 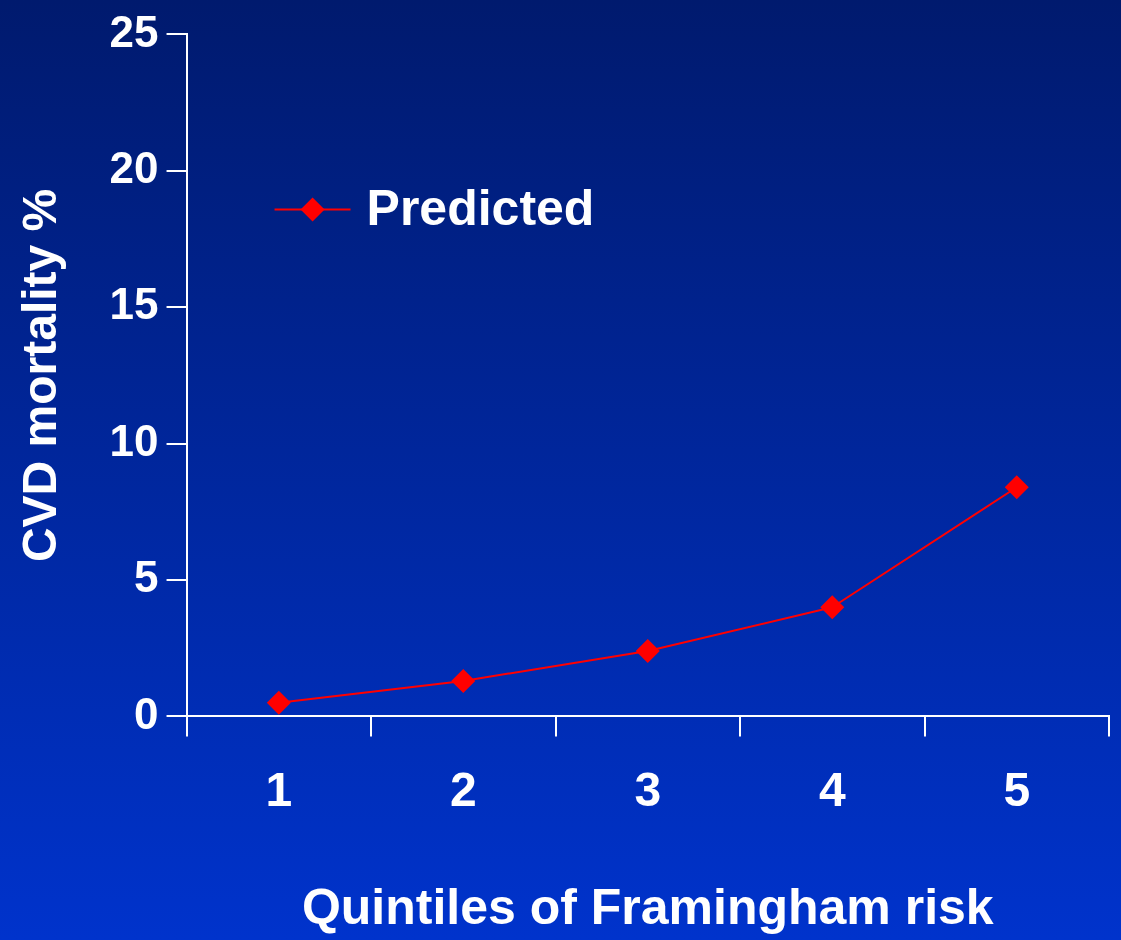 What do you see at coordinates (134, 440) in the screenshot?
I see `y-tick-label: 10` at bounding box center [134, 440].